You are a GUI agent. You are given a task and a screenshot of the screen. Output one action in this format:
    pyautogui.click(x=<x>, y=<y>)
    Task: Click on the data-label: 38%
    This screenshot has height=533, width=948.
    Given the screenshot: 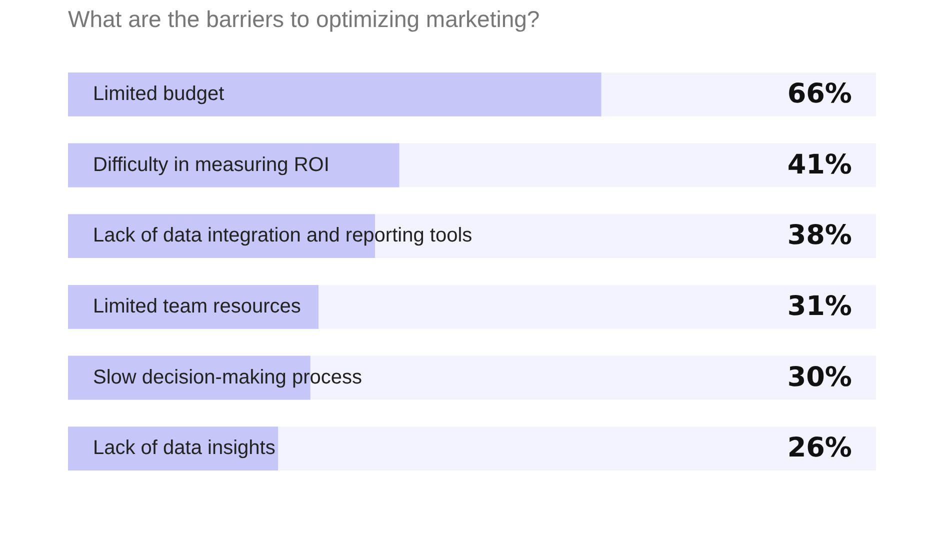 What is the action you would take?
    pyautogui.click(x=819, y=236)
    